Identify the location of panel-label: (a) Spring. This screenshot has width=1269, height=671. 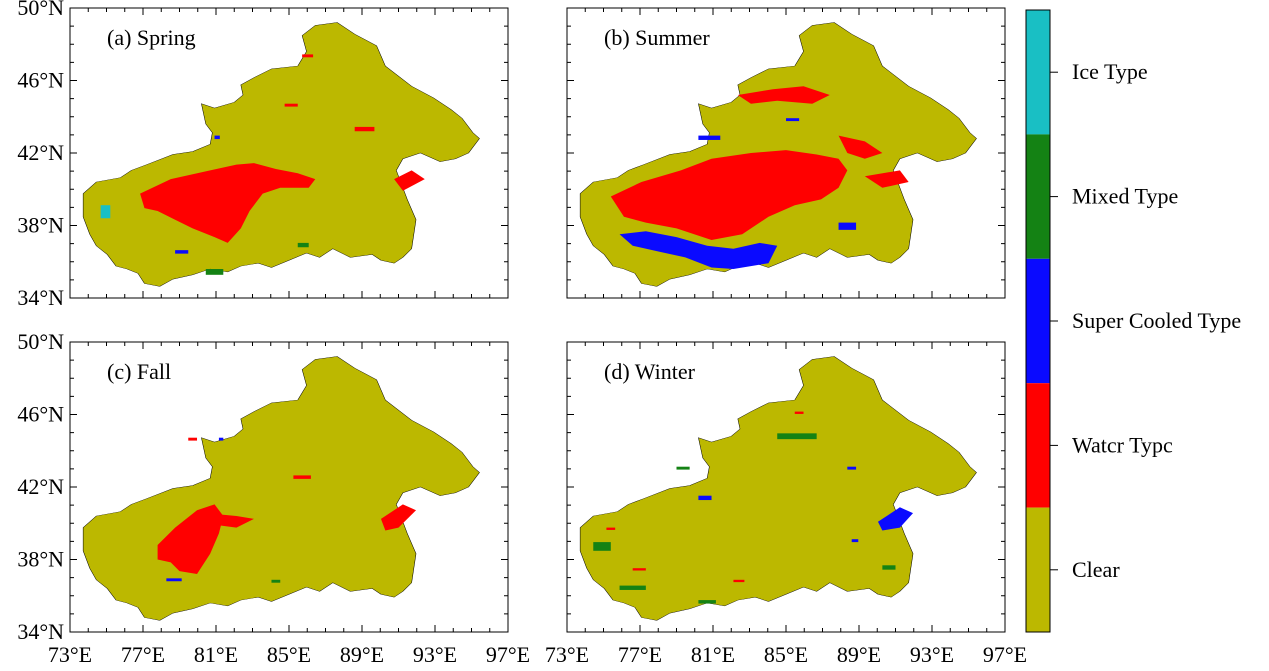
(151, 37).